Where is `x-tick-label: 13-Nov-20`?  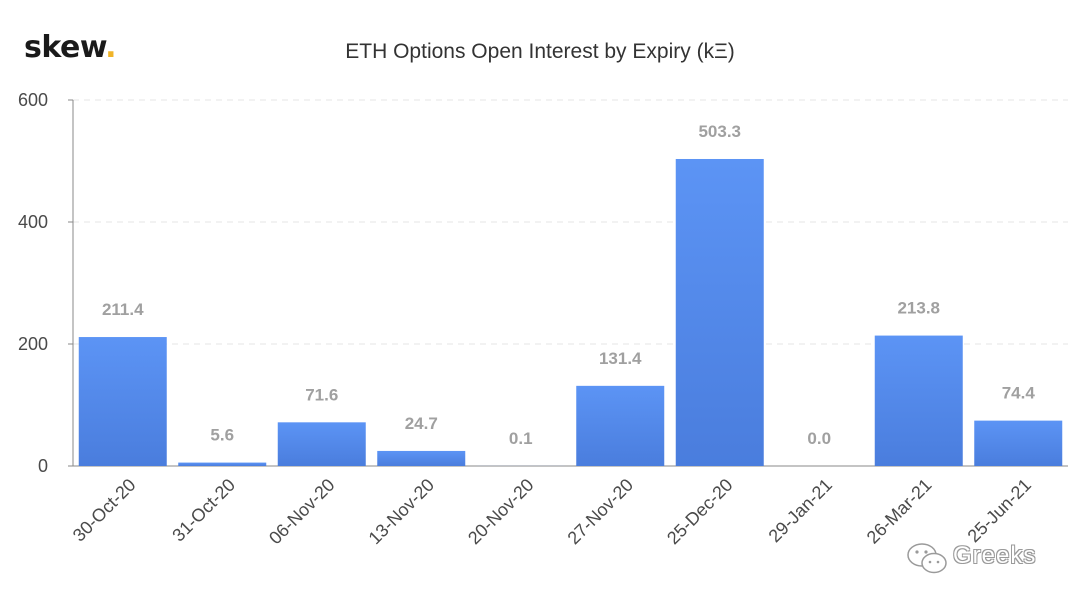 x-tick-label: 13-Nov-20 is located at coordinates (402, 512).